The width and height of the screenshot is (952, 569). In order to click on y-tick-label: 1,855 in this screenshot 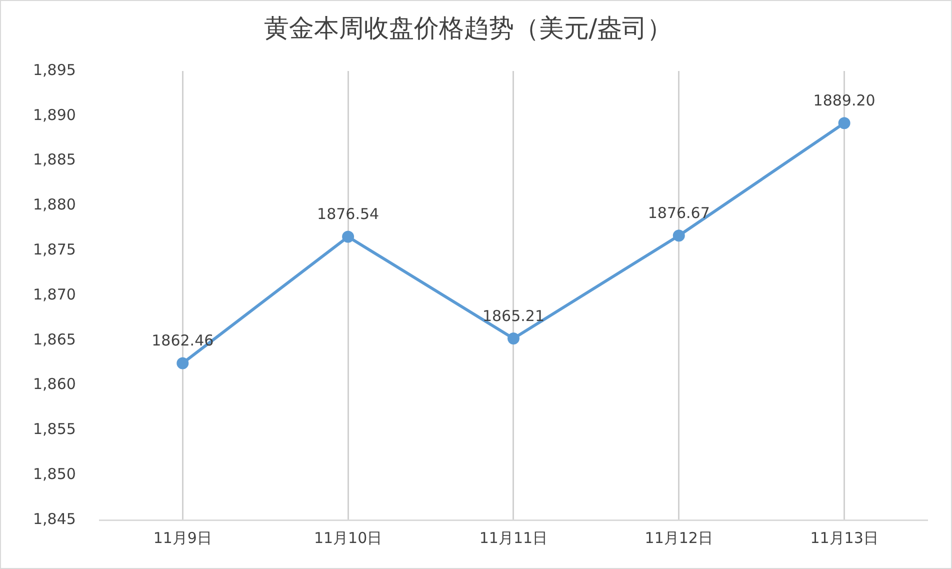, I will do `click(54, 429)`.